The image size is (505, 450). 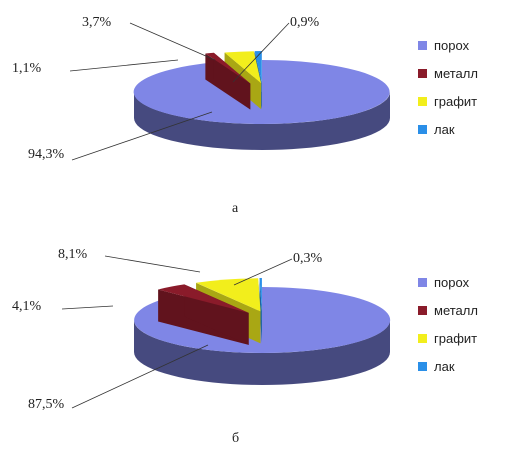 I want to click on slice-lak, so click(x=260, y=310).